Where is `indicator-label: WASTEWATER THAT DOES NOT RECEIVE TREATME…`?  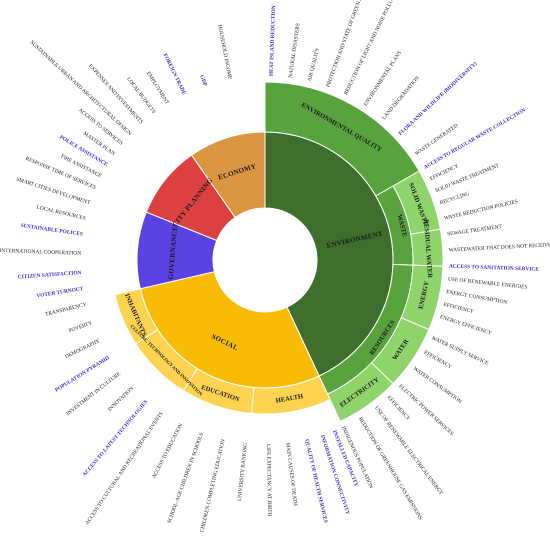 indicator-label: WASTEWATER THAT DOES NOT RECEIVE TREATME… is located at coordinates (499, 246).